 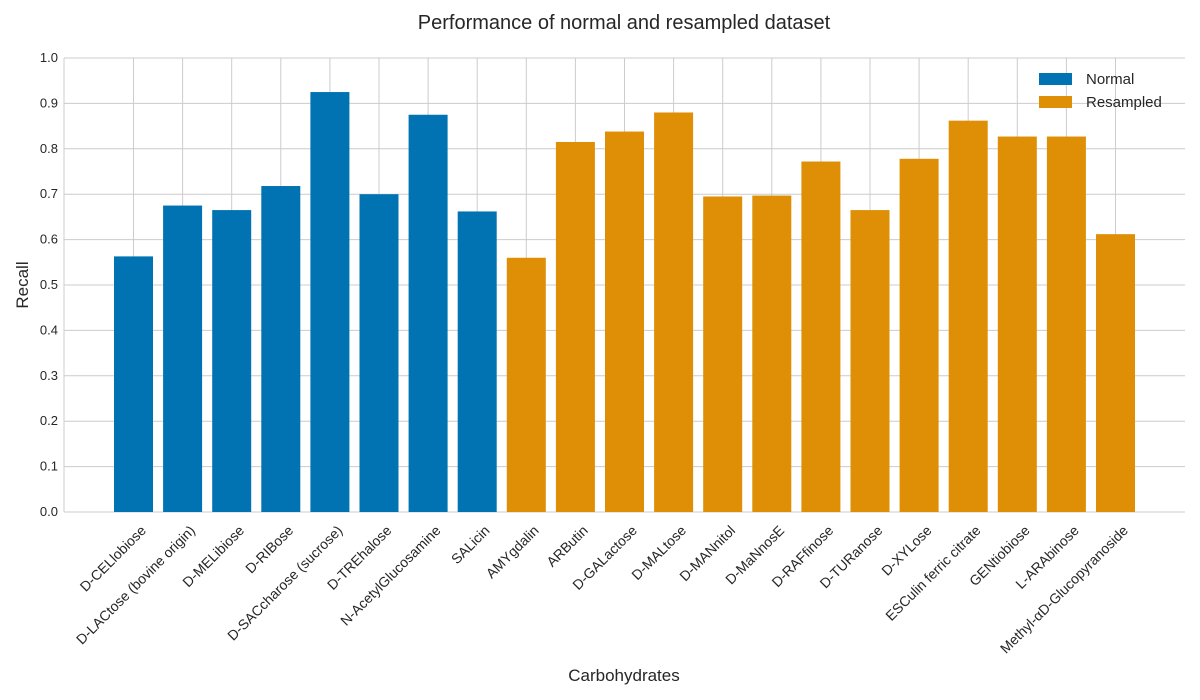 I want to click on x-tick-label: ESCulin ferric citrate, so click(x=933, y=573).